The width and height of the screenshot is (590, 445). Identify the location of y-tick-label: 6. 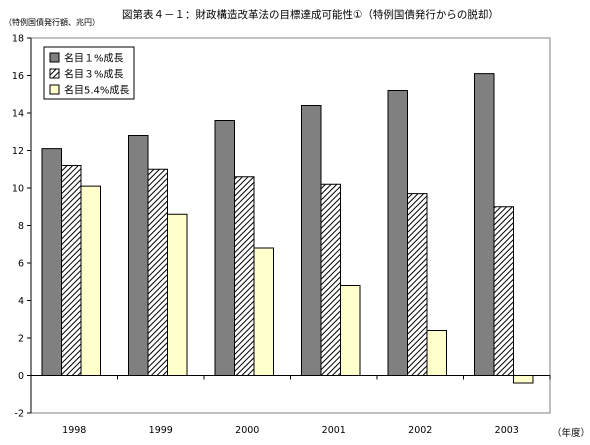
(21, 264).